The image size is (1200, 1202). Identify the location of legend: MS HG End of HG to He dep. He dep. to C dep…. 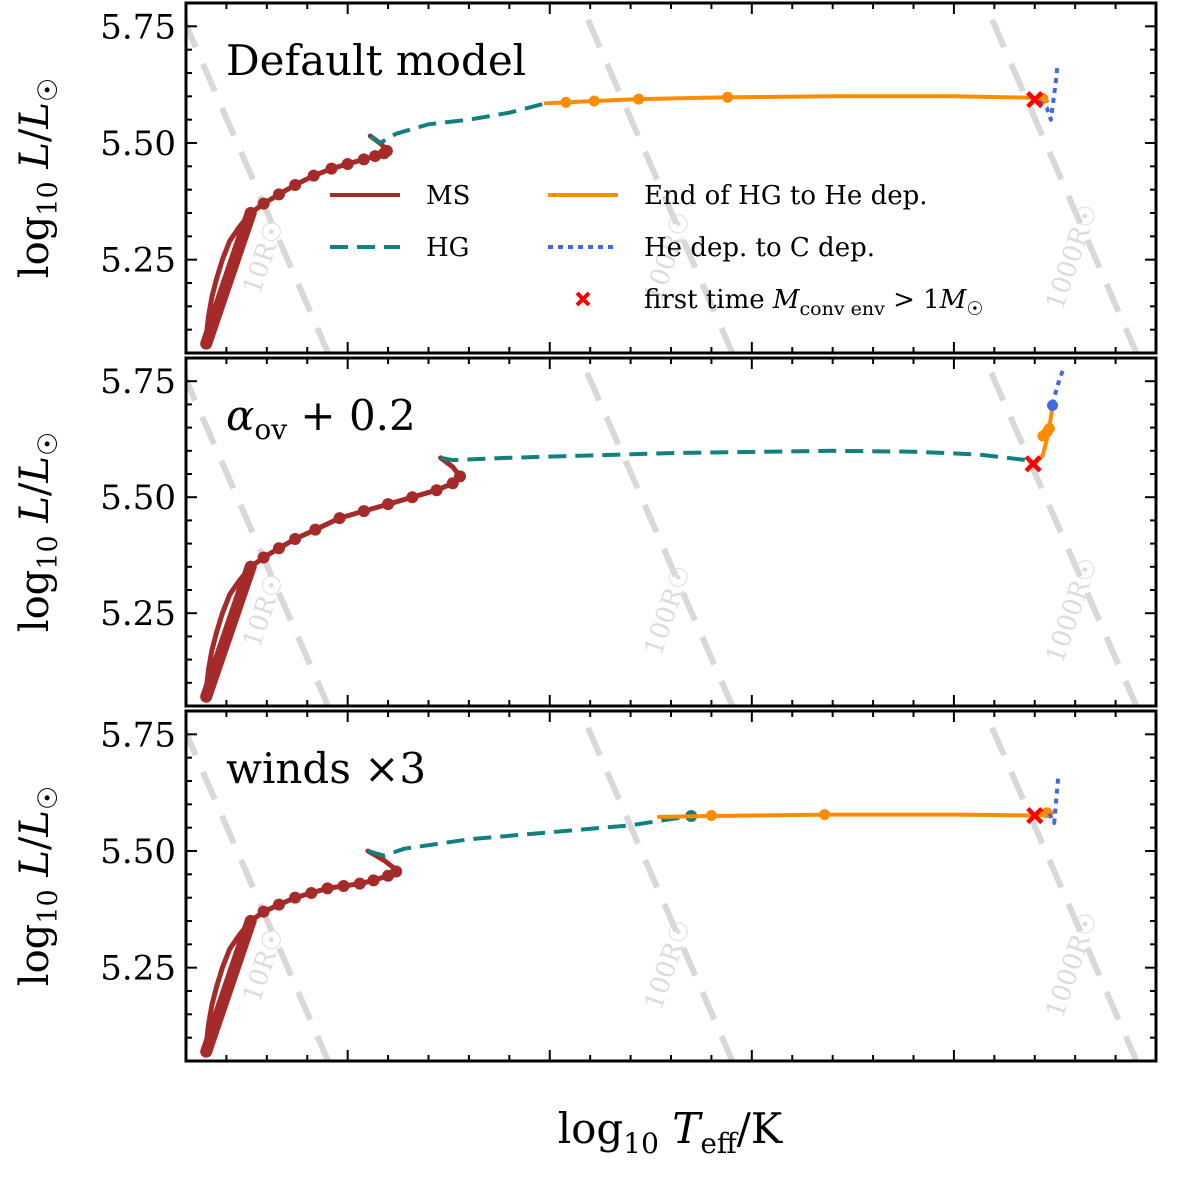
(656, 250).